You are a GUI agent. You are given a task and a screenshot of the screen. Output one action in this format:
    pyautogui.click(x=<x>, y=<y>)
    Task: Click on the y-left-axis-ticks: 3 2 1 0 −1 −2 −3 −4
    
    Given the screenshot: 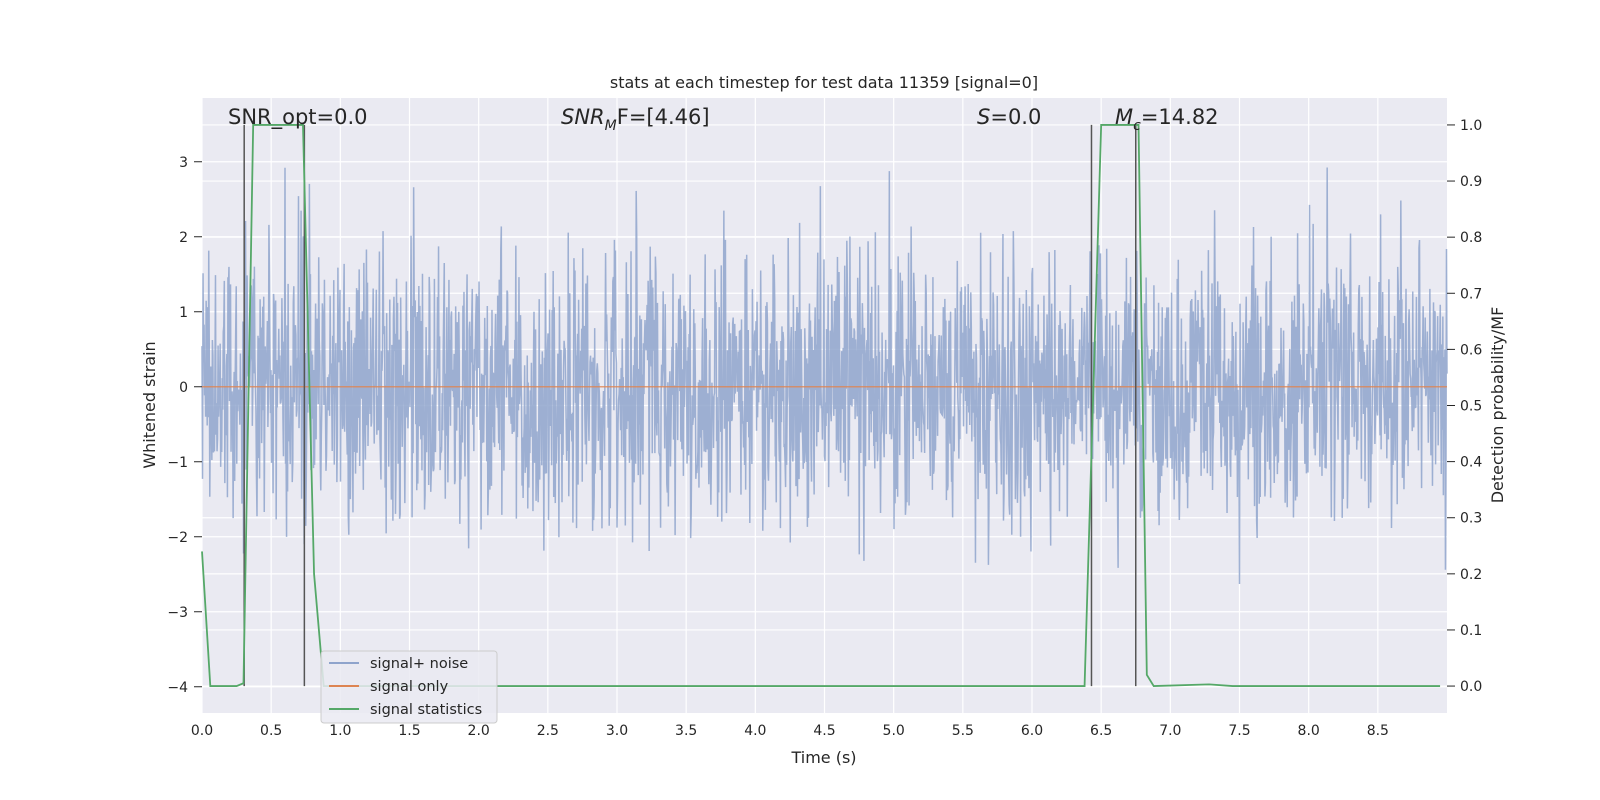 What is the action you would take?
    pyautogui.click(x=184, y=425)
    